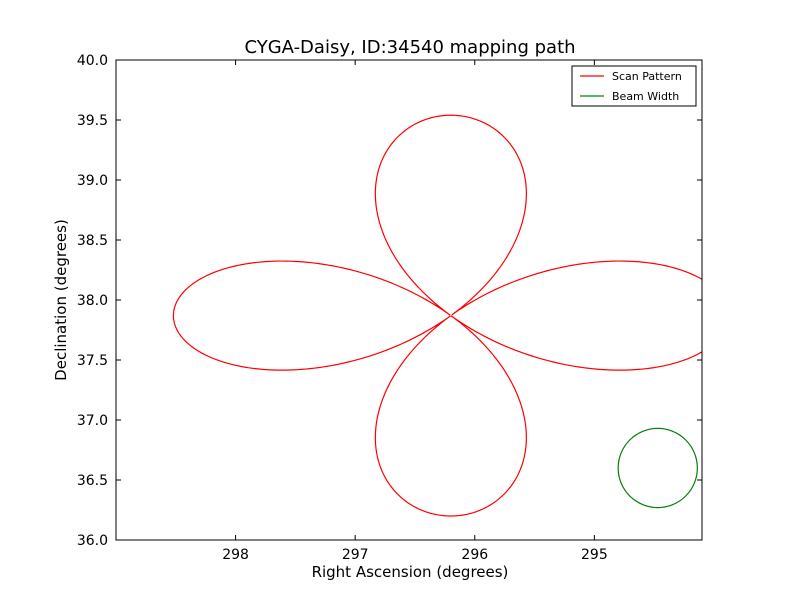  I want to click on x-tick-label: 296, so click(474, 555).